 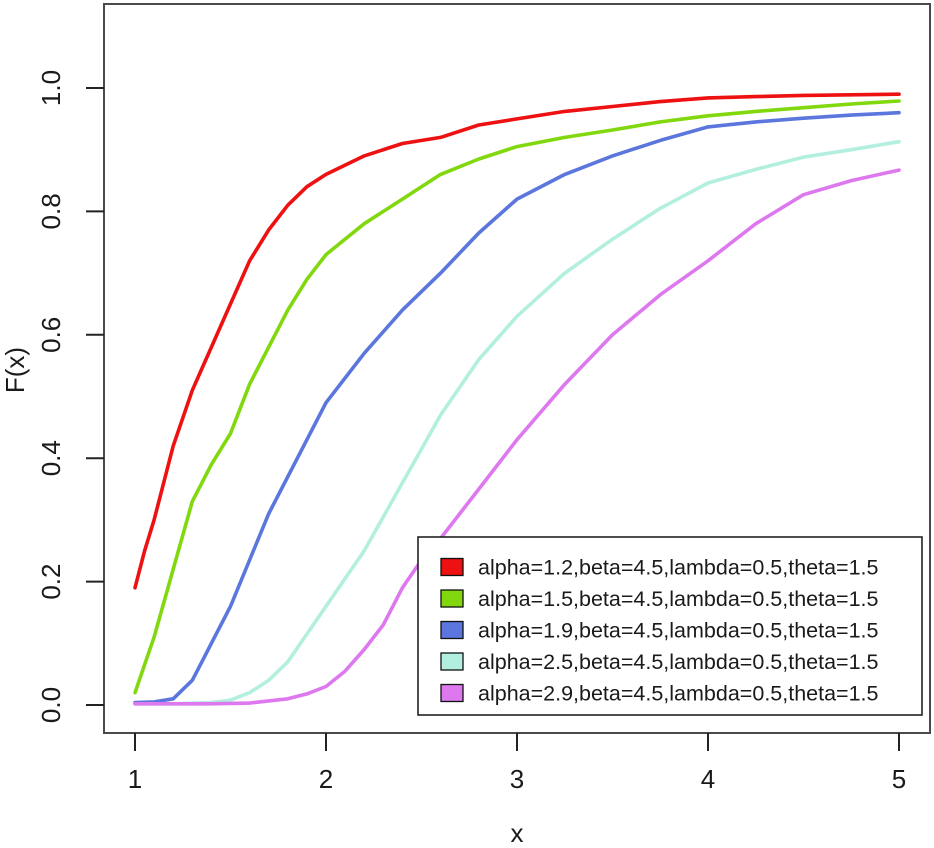 What do you see at coordinates (51, 458) in the screenshot?
I see `y-tick-label-0.4: 0.4` at bounding box center [51, 458].